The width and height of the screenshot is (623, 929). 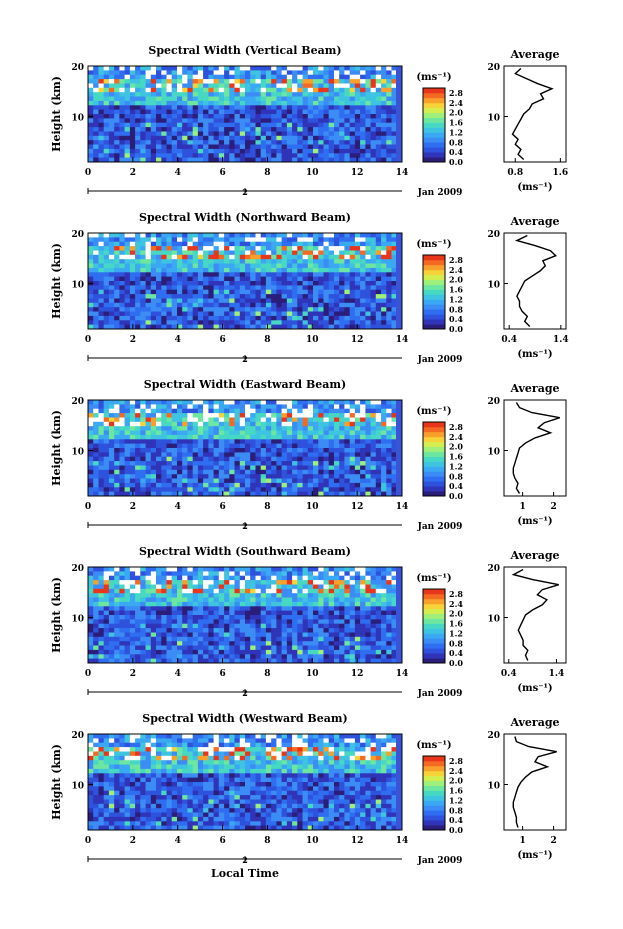 What do you see at coordinates (493, 119) in the screenshot?
I see `profile-y-tick-label: 10` at bounding box center [493, 119].